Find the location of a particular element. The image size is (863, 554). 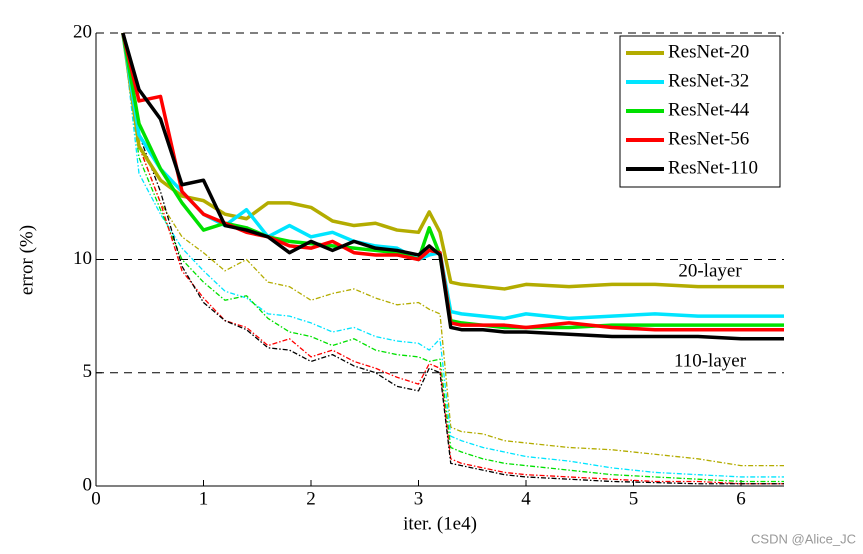

x-tick-label: 5 is located at coordinates (634, 498).